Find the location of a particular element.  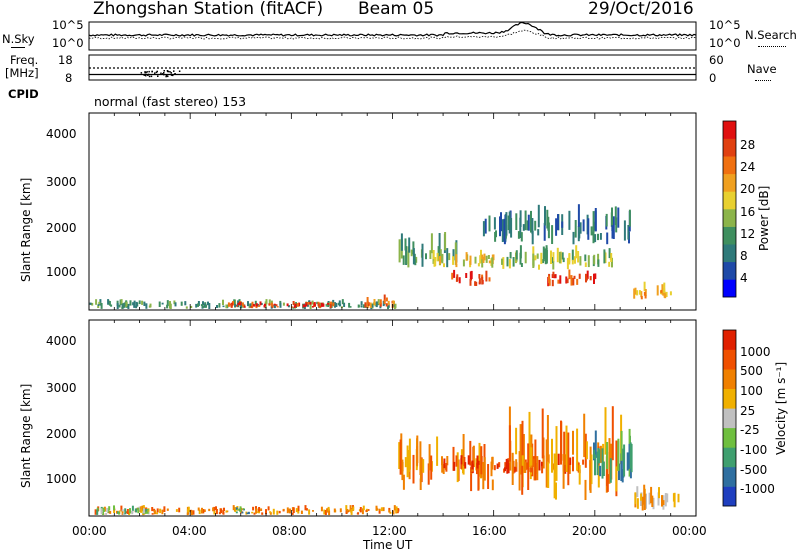

noise-sky-label: N.Sky is located at coordinates (18, 39).